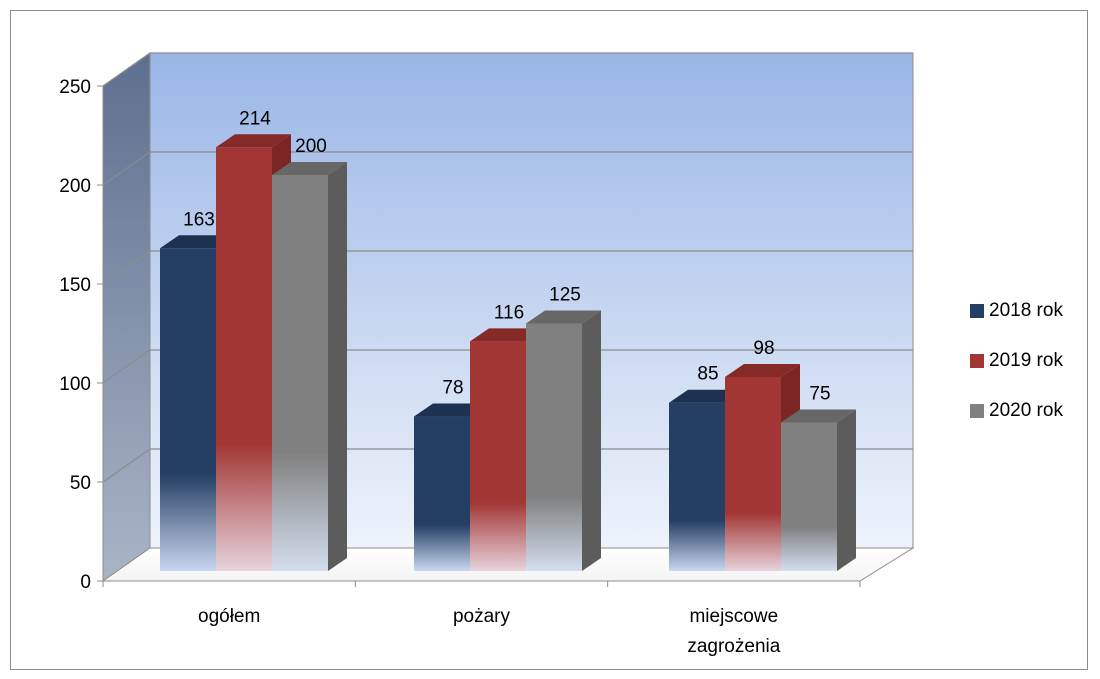 This screenshot has height=679, width=1100. Describe the element at coordinates (80, 483) in the screenshot. I see `y-tick-label: 50` at that location.